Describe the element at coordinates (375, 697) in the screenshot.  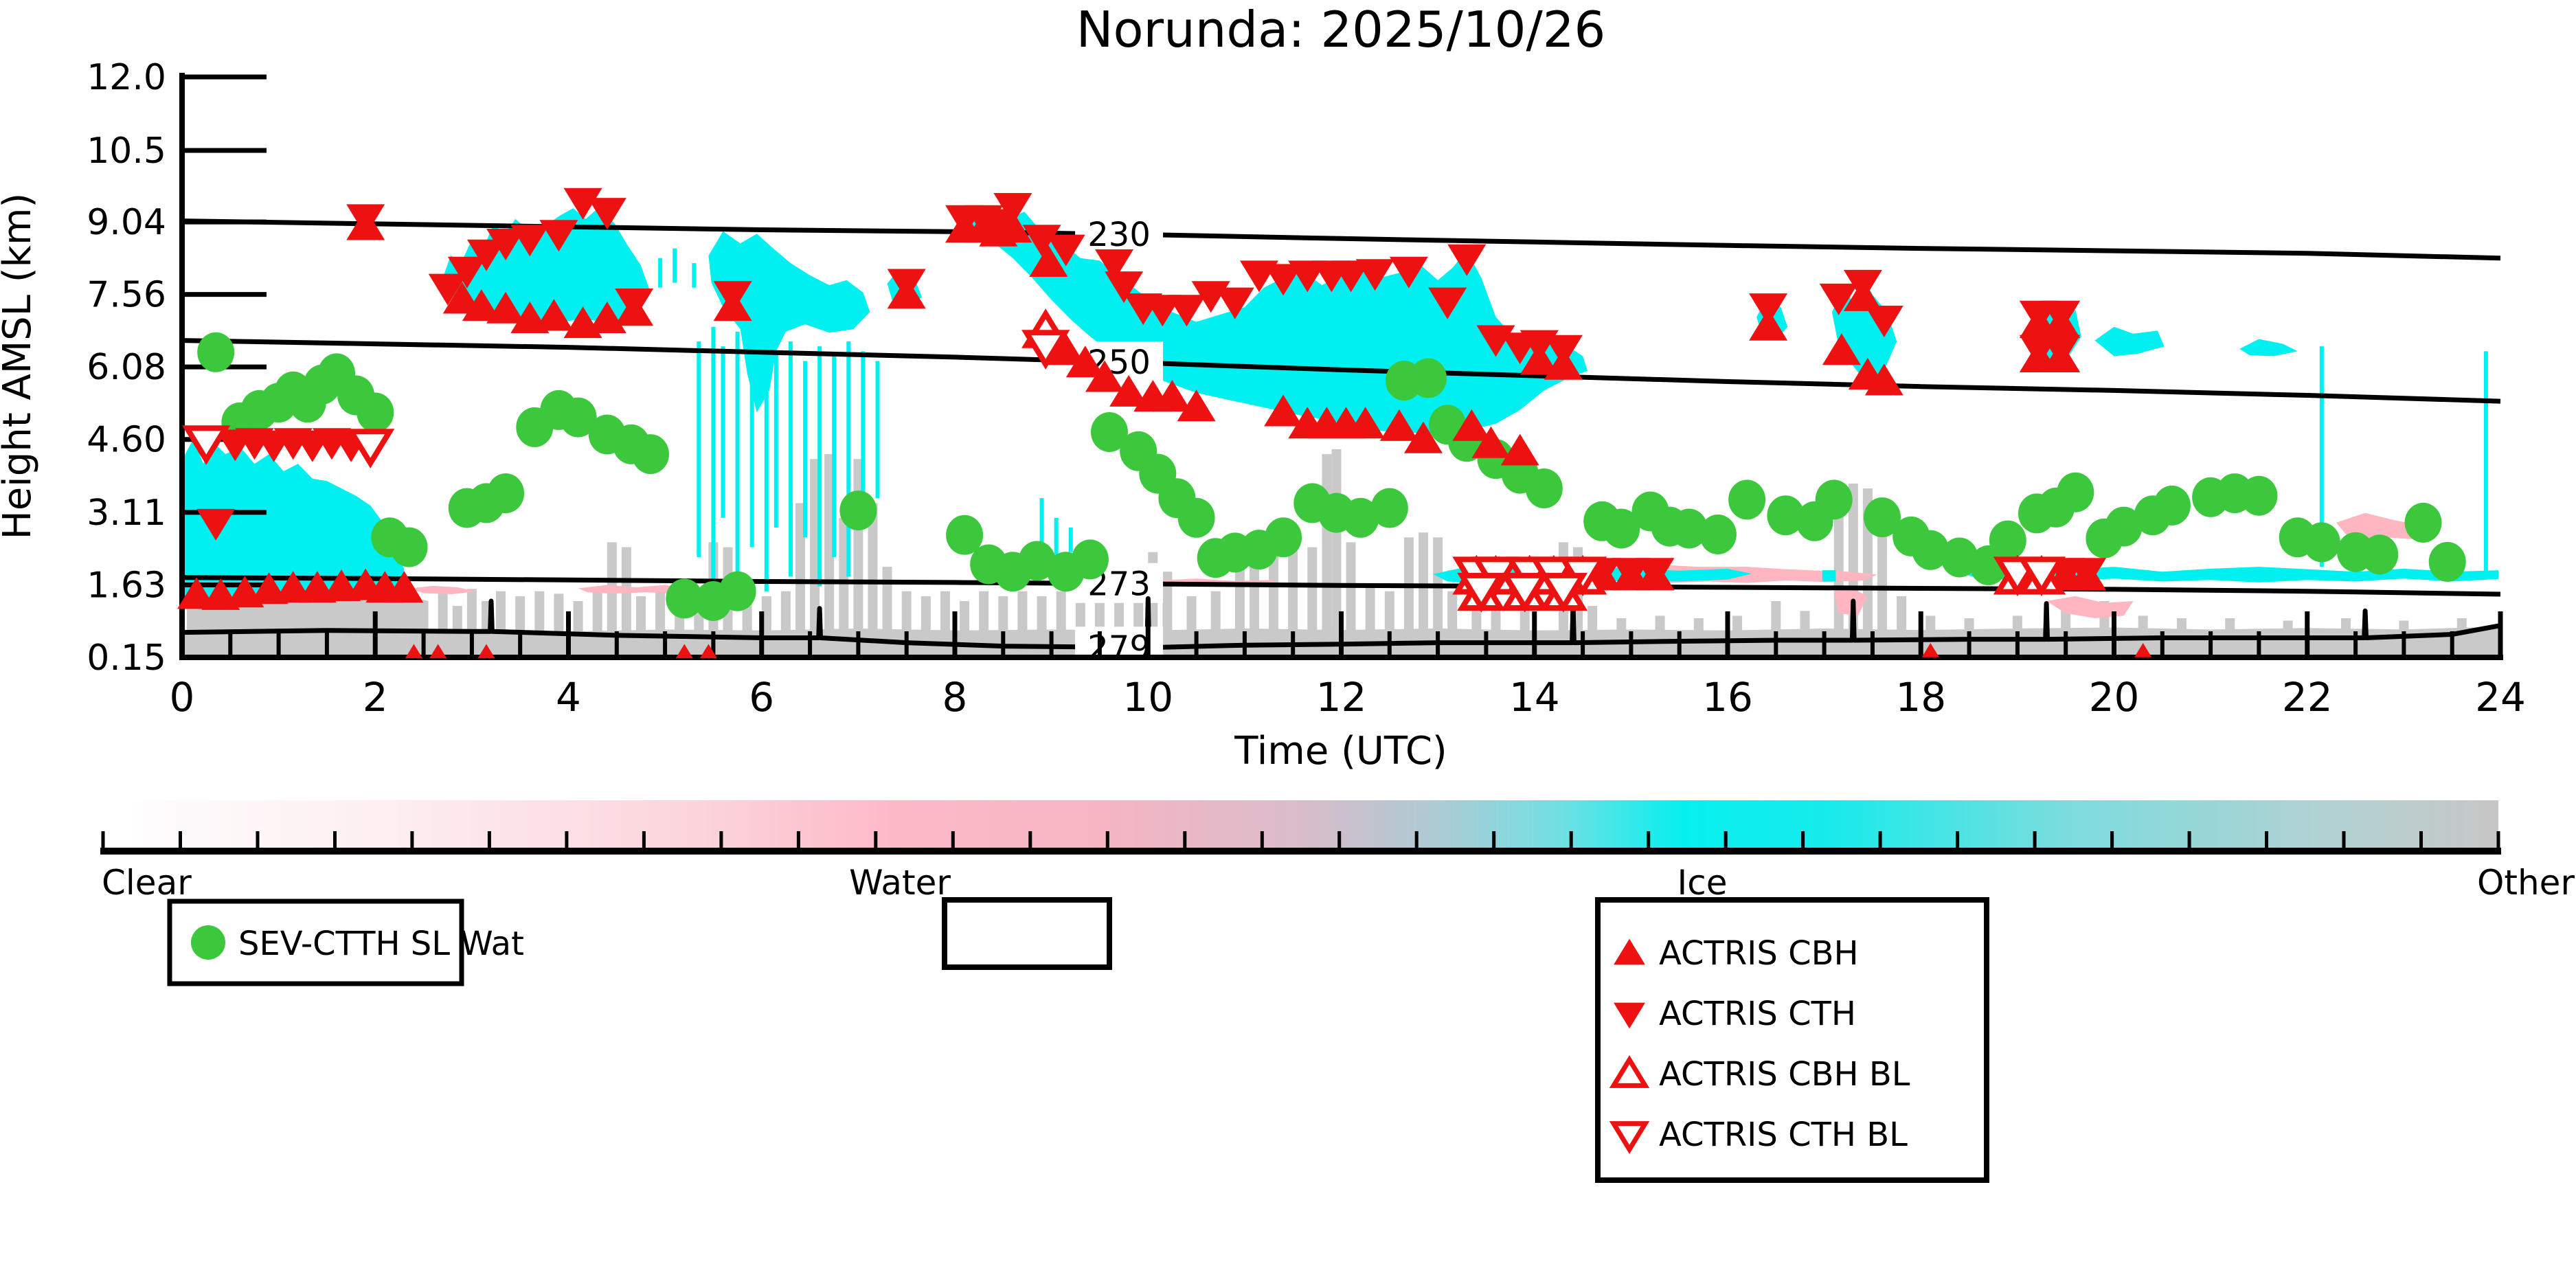
I see `x-tick-label: 2` at that location.